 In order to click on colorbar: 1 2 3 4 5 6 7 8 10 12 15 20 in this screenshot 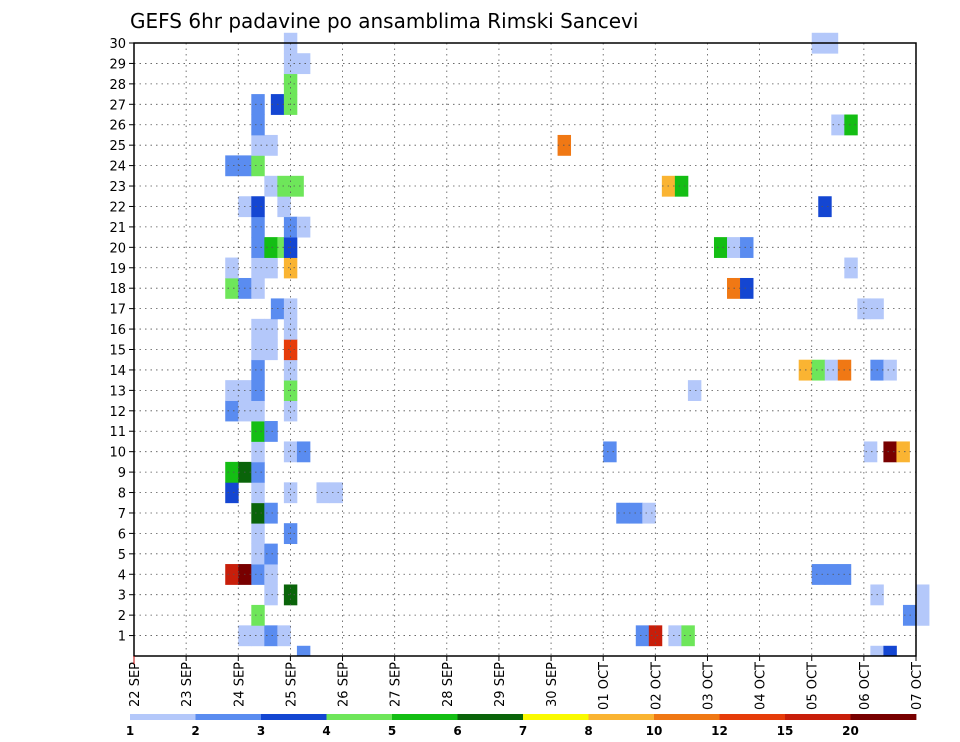, I will do `click(521, 726)`.